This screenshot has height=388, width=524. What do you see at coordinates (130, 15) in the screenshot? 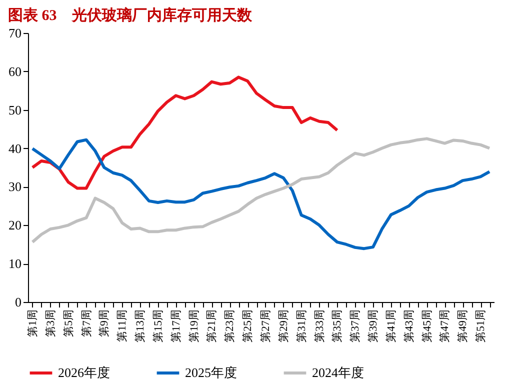
I see `chart-title: 图表 63 光伏玻璃厂内库存可用天数` at bounding box center [130, 15].